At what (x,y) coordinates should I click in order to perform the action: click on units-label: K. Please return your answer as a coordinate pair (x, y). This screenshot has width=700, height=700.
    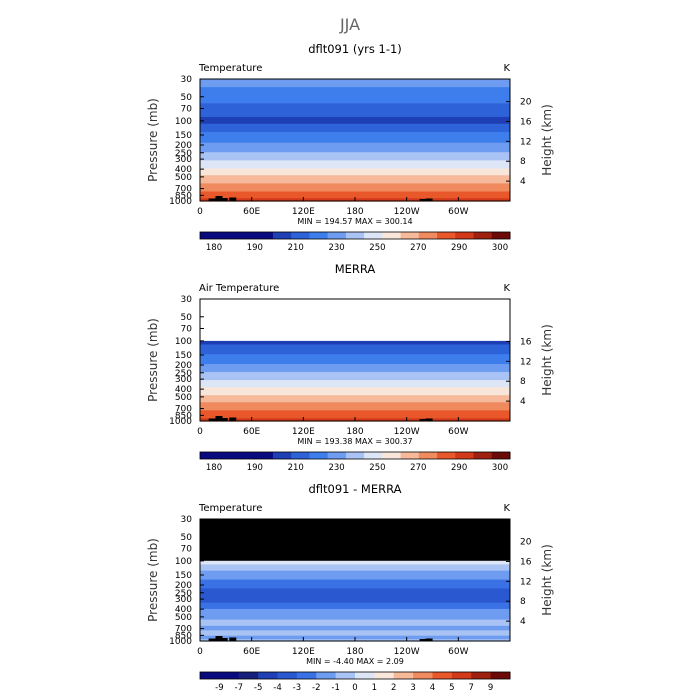
    Looking at the image, I should click on (506, 68).